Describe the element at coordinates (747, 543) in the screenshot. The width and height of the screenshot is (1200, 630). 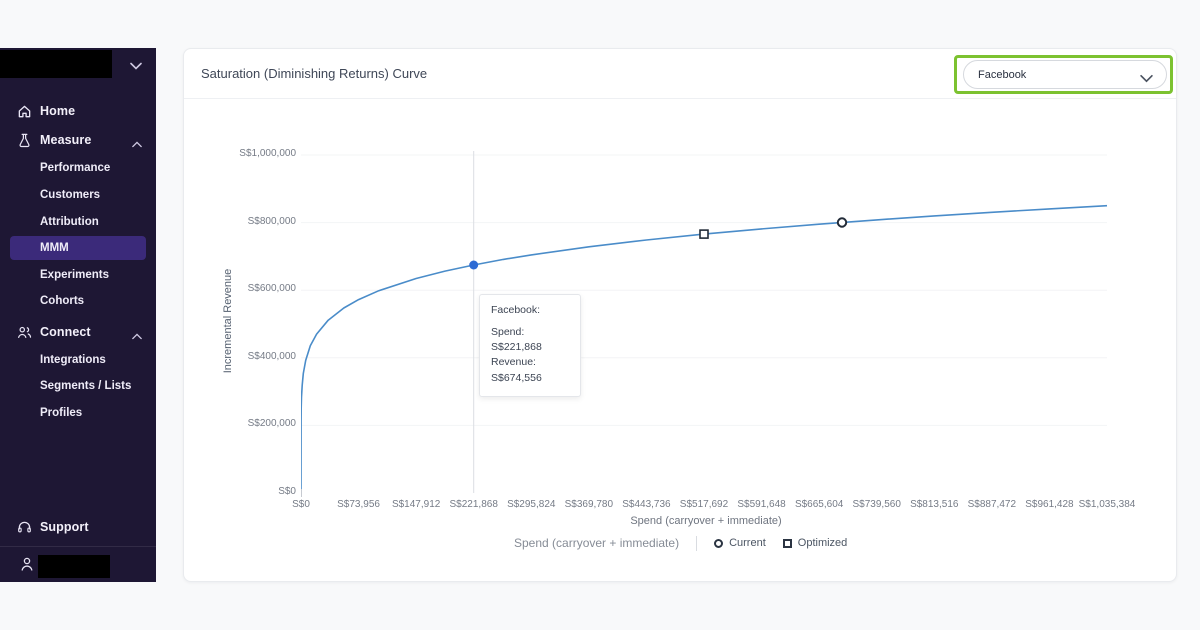
I see `legend-label: Current` at that location.